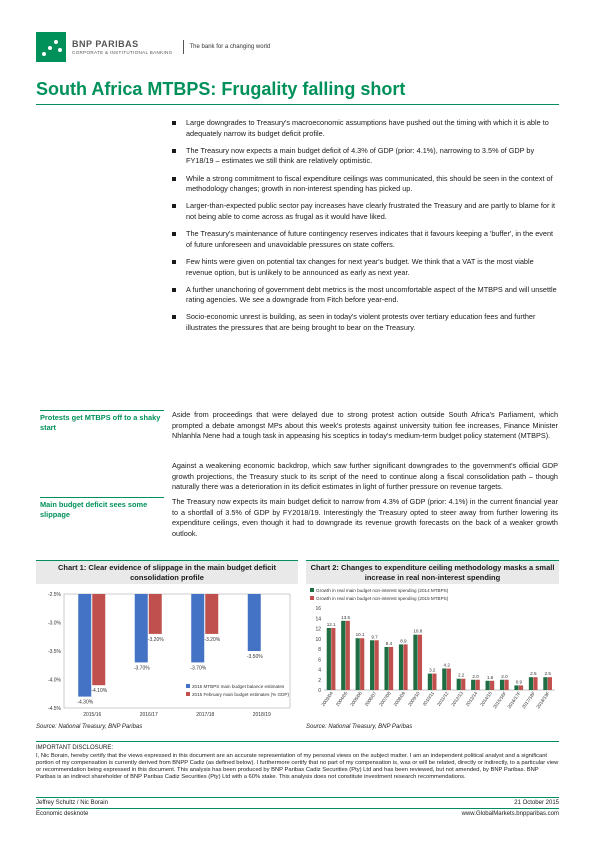 Image resolution: width=595 pixels, height=842 pixels. What do you see at coordinates (142, 668) in the screenshot?
I see `chart-1-data-label: -3.70%` at bounding box center [142, 668].